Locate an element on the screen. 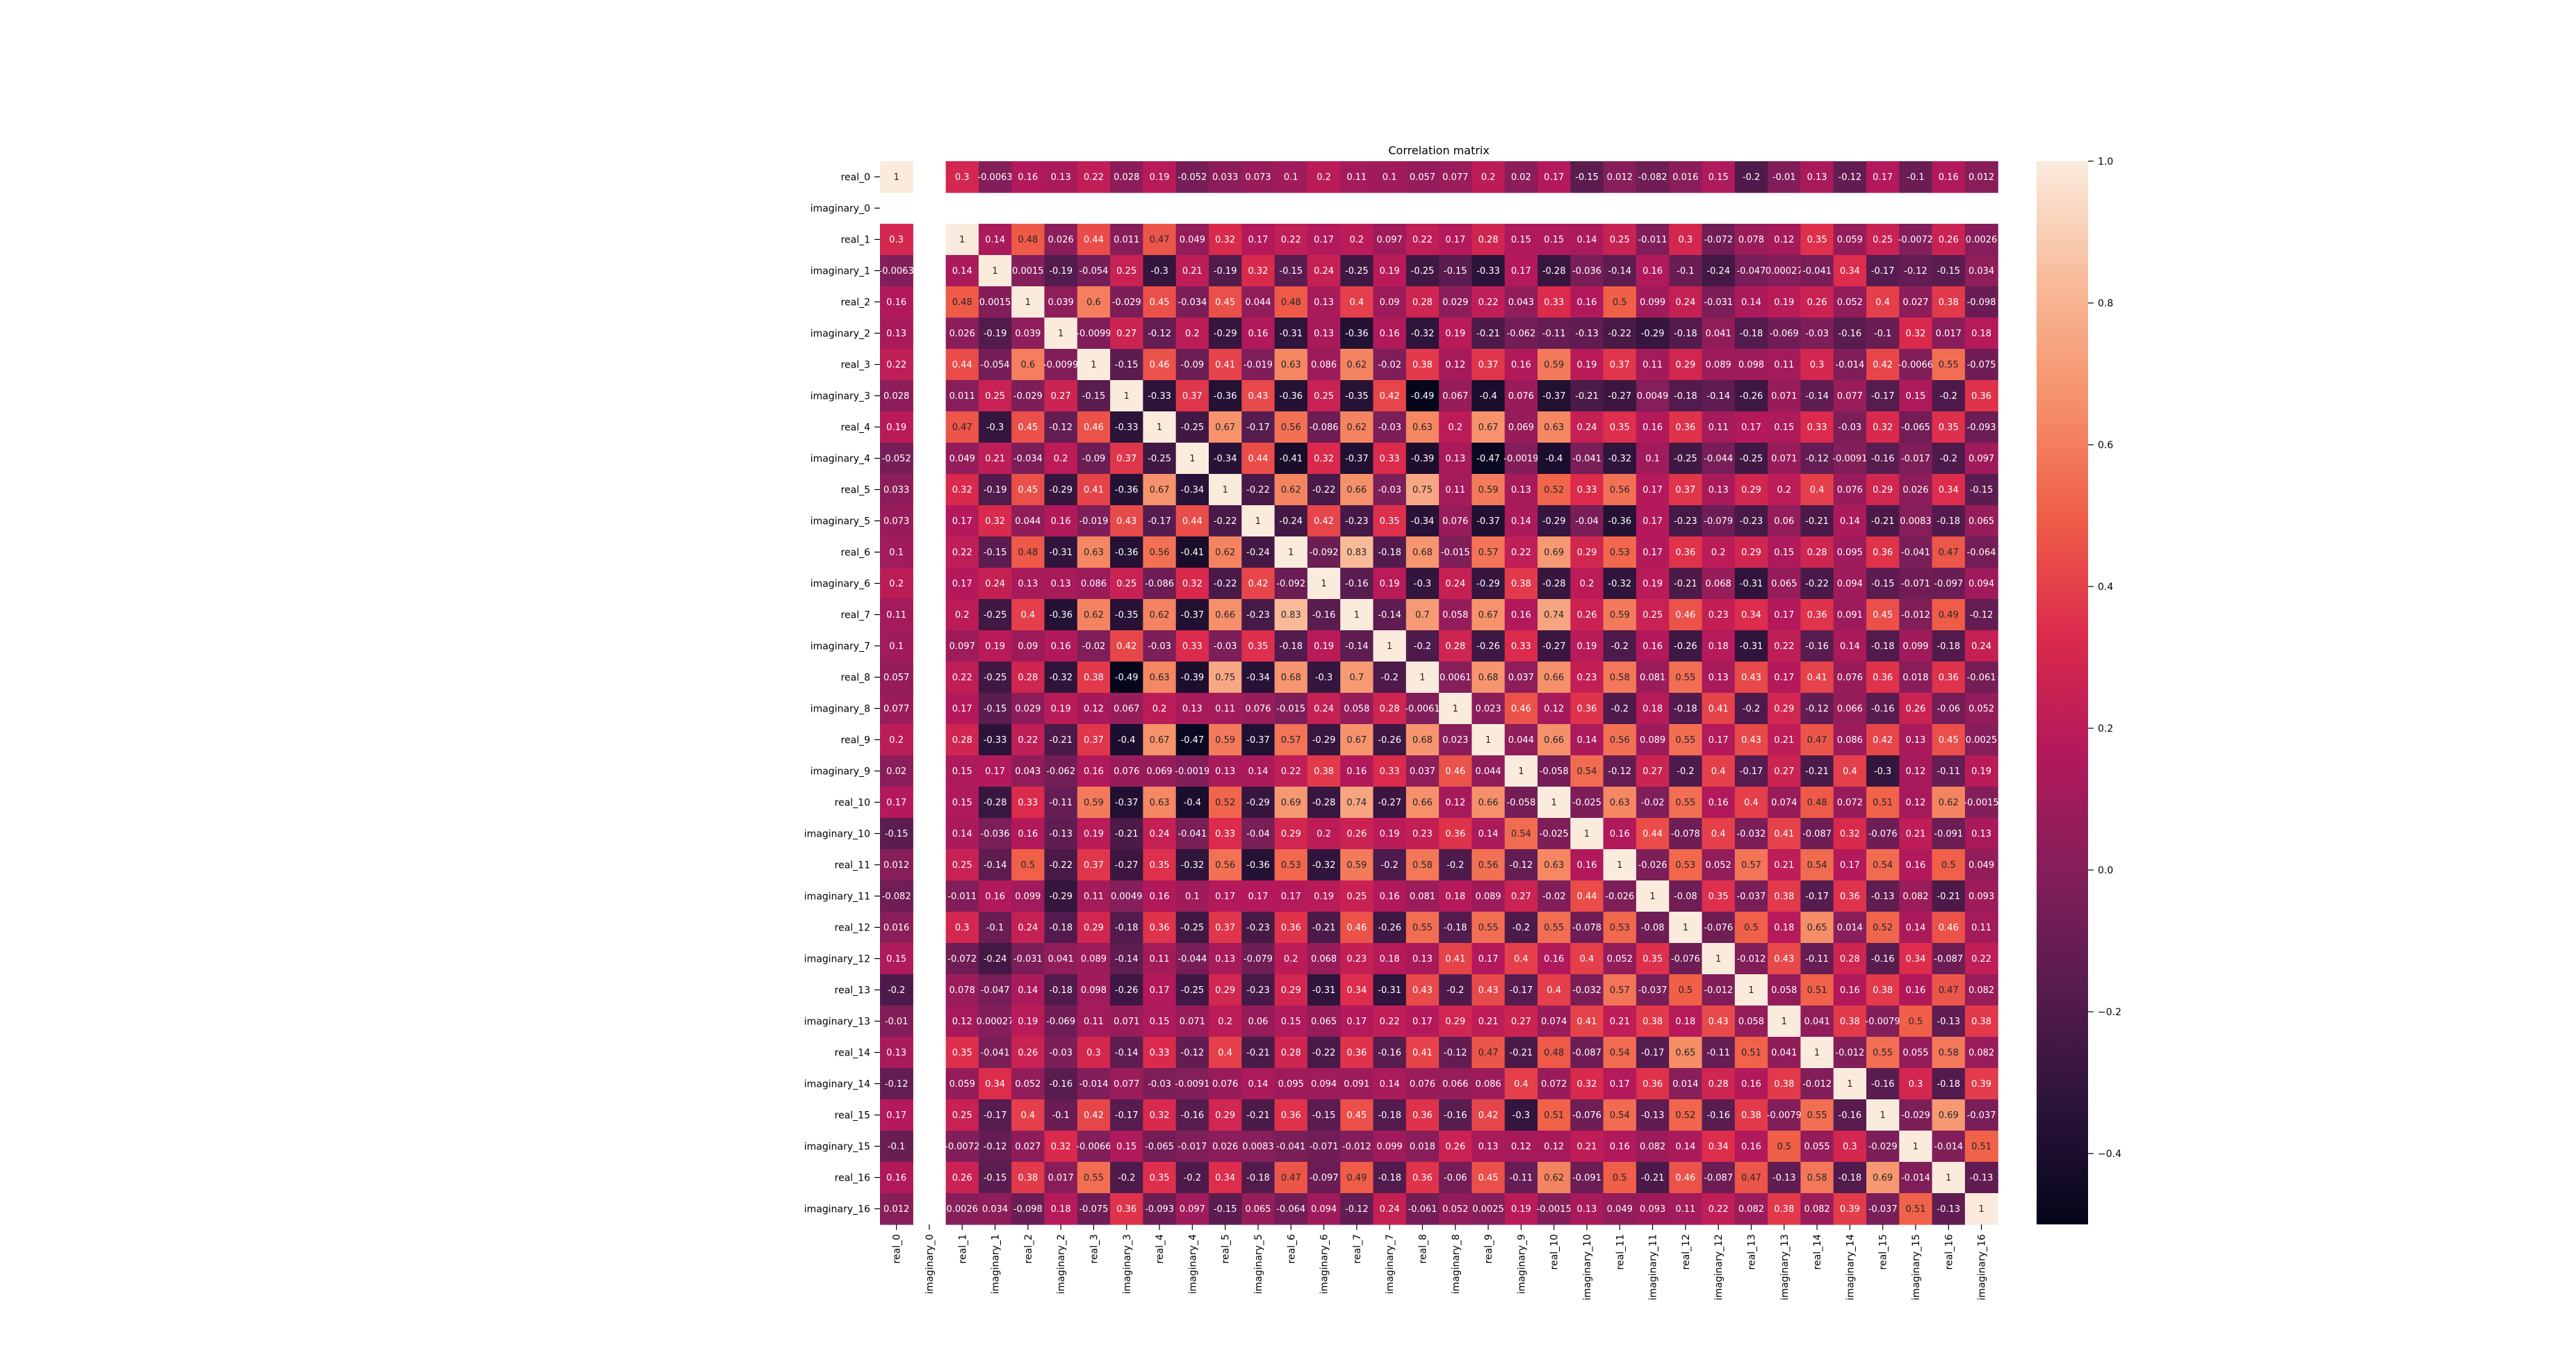  cell-value-label: 0.67 is located at coordinates (1160, 490).